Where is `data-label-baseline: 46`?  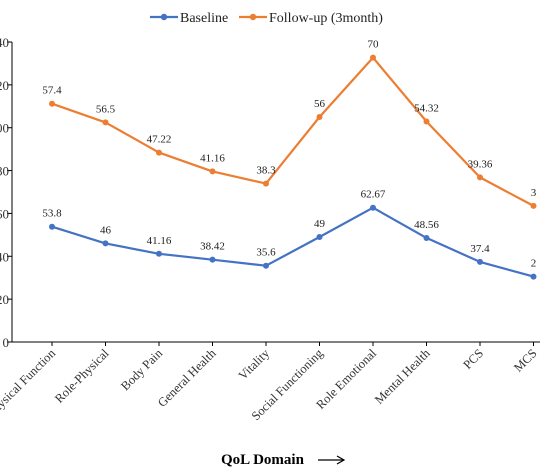 data-label-baseline: 46 is located at coordinates (106, 230).